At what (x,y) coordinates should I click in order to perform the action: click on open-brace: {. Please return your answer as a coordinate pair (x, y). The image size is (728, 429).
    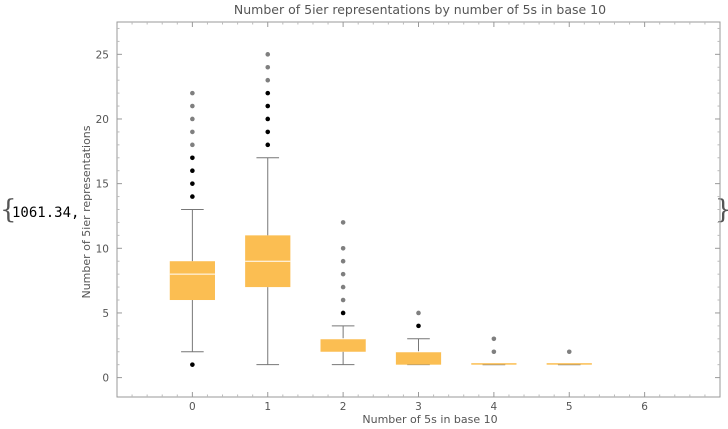
    Looking at the image, I should click on (8, 210).